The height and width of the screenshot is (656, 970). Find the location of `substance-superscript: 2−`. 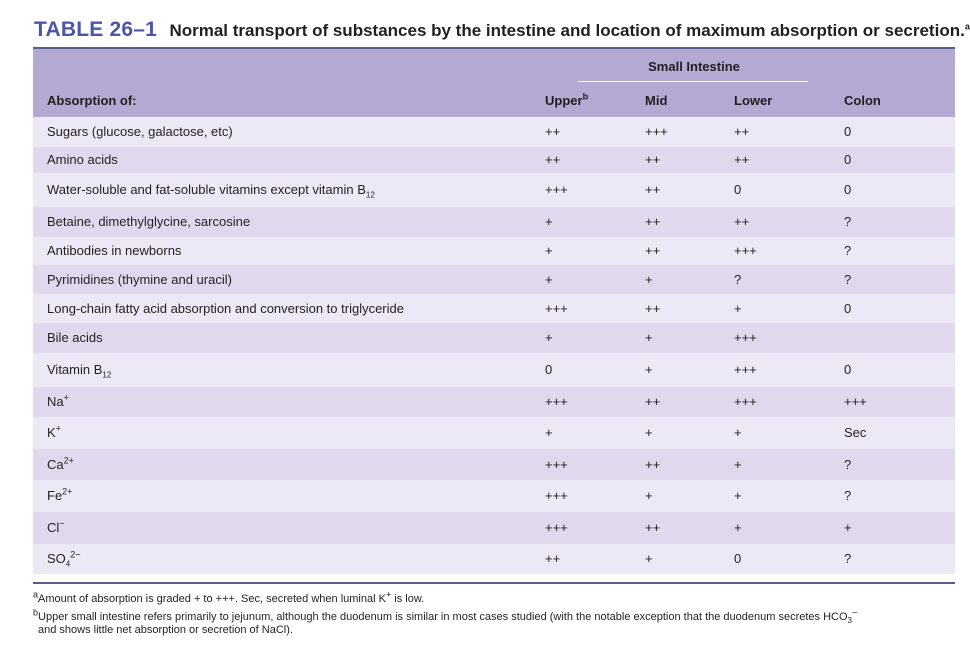

substance-superscript: 2− is located at coordinates (75, 554).